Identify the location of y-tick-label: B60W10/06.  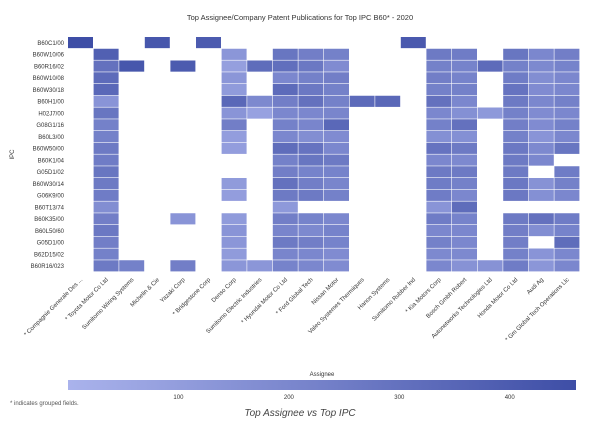
(49, 56).